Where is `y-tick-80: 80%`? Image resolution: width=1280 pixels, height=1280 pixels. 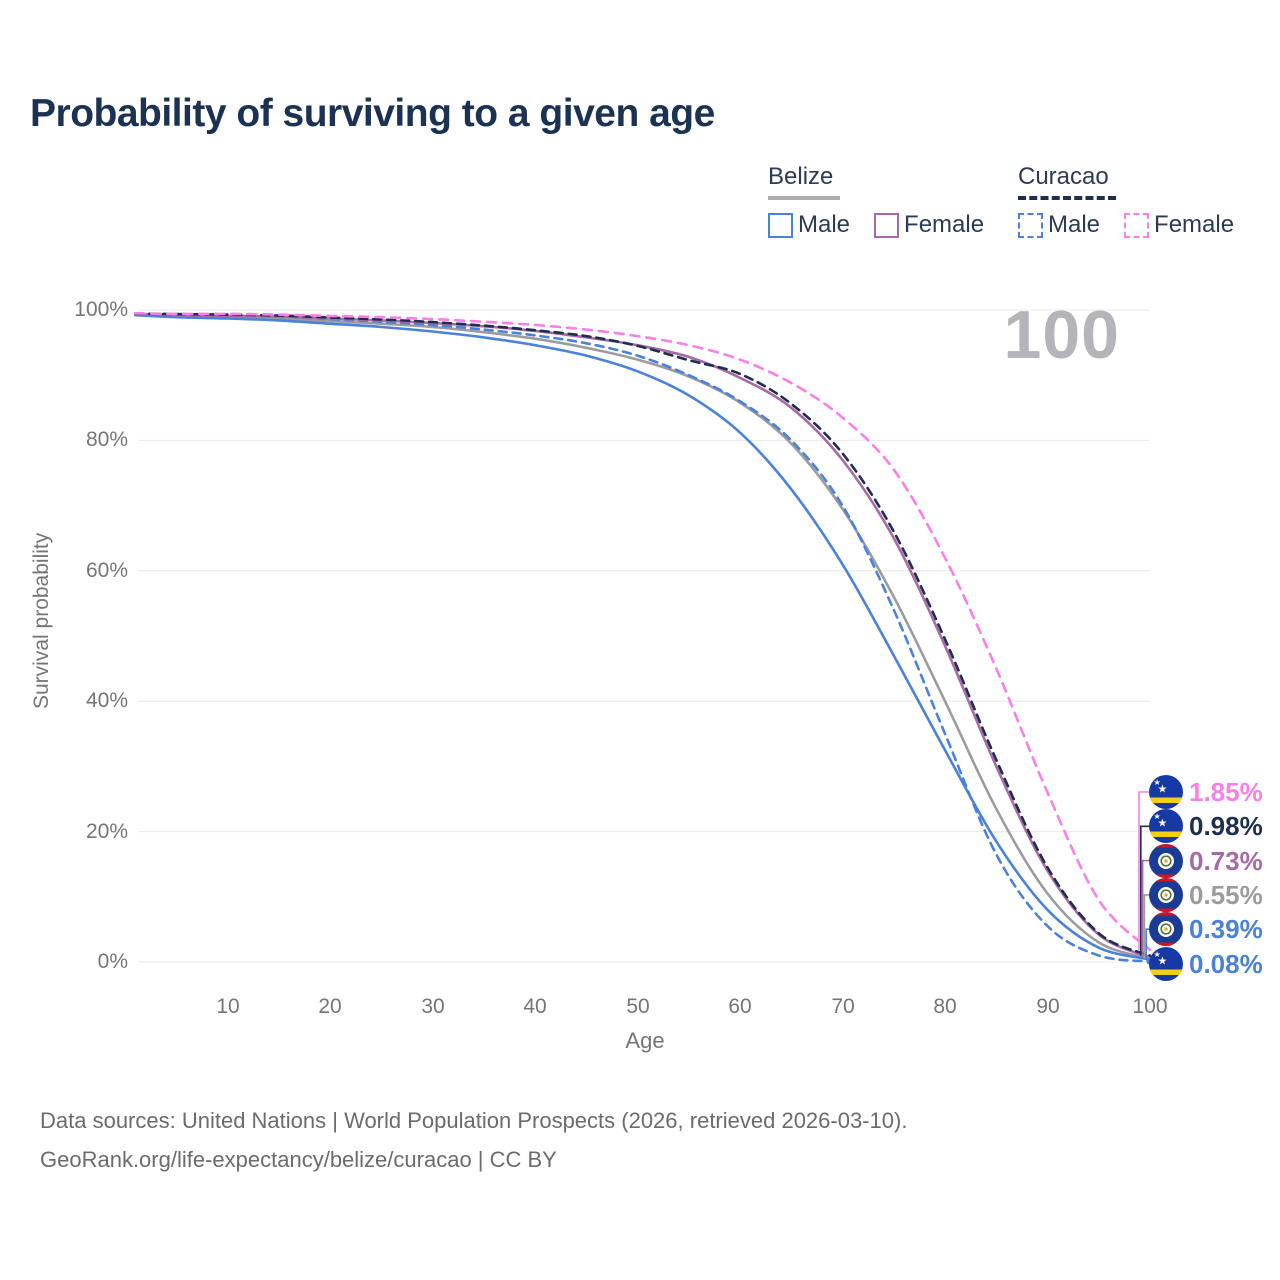
y-tick-80: 80% is located at coordinates (106, 439).